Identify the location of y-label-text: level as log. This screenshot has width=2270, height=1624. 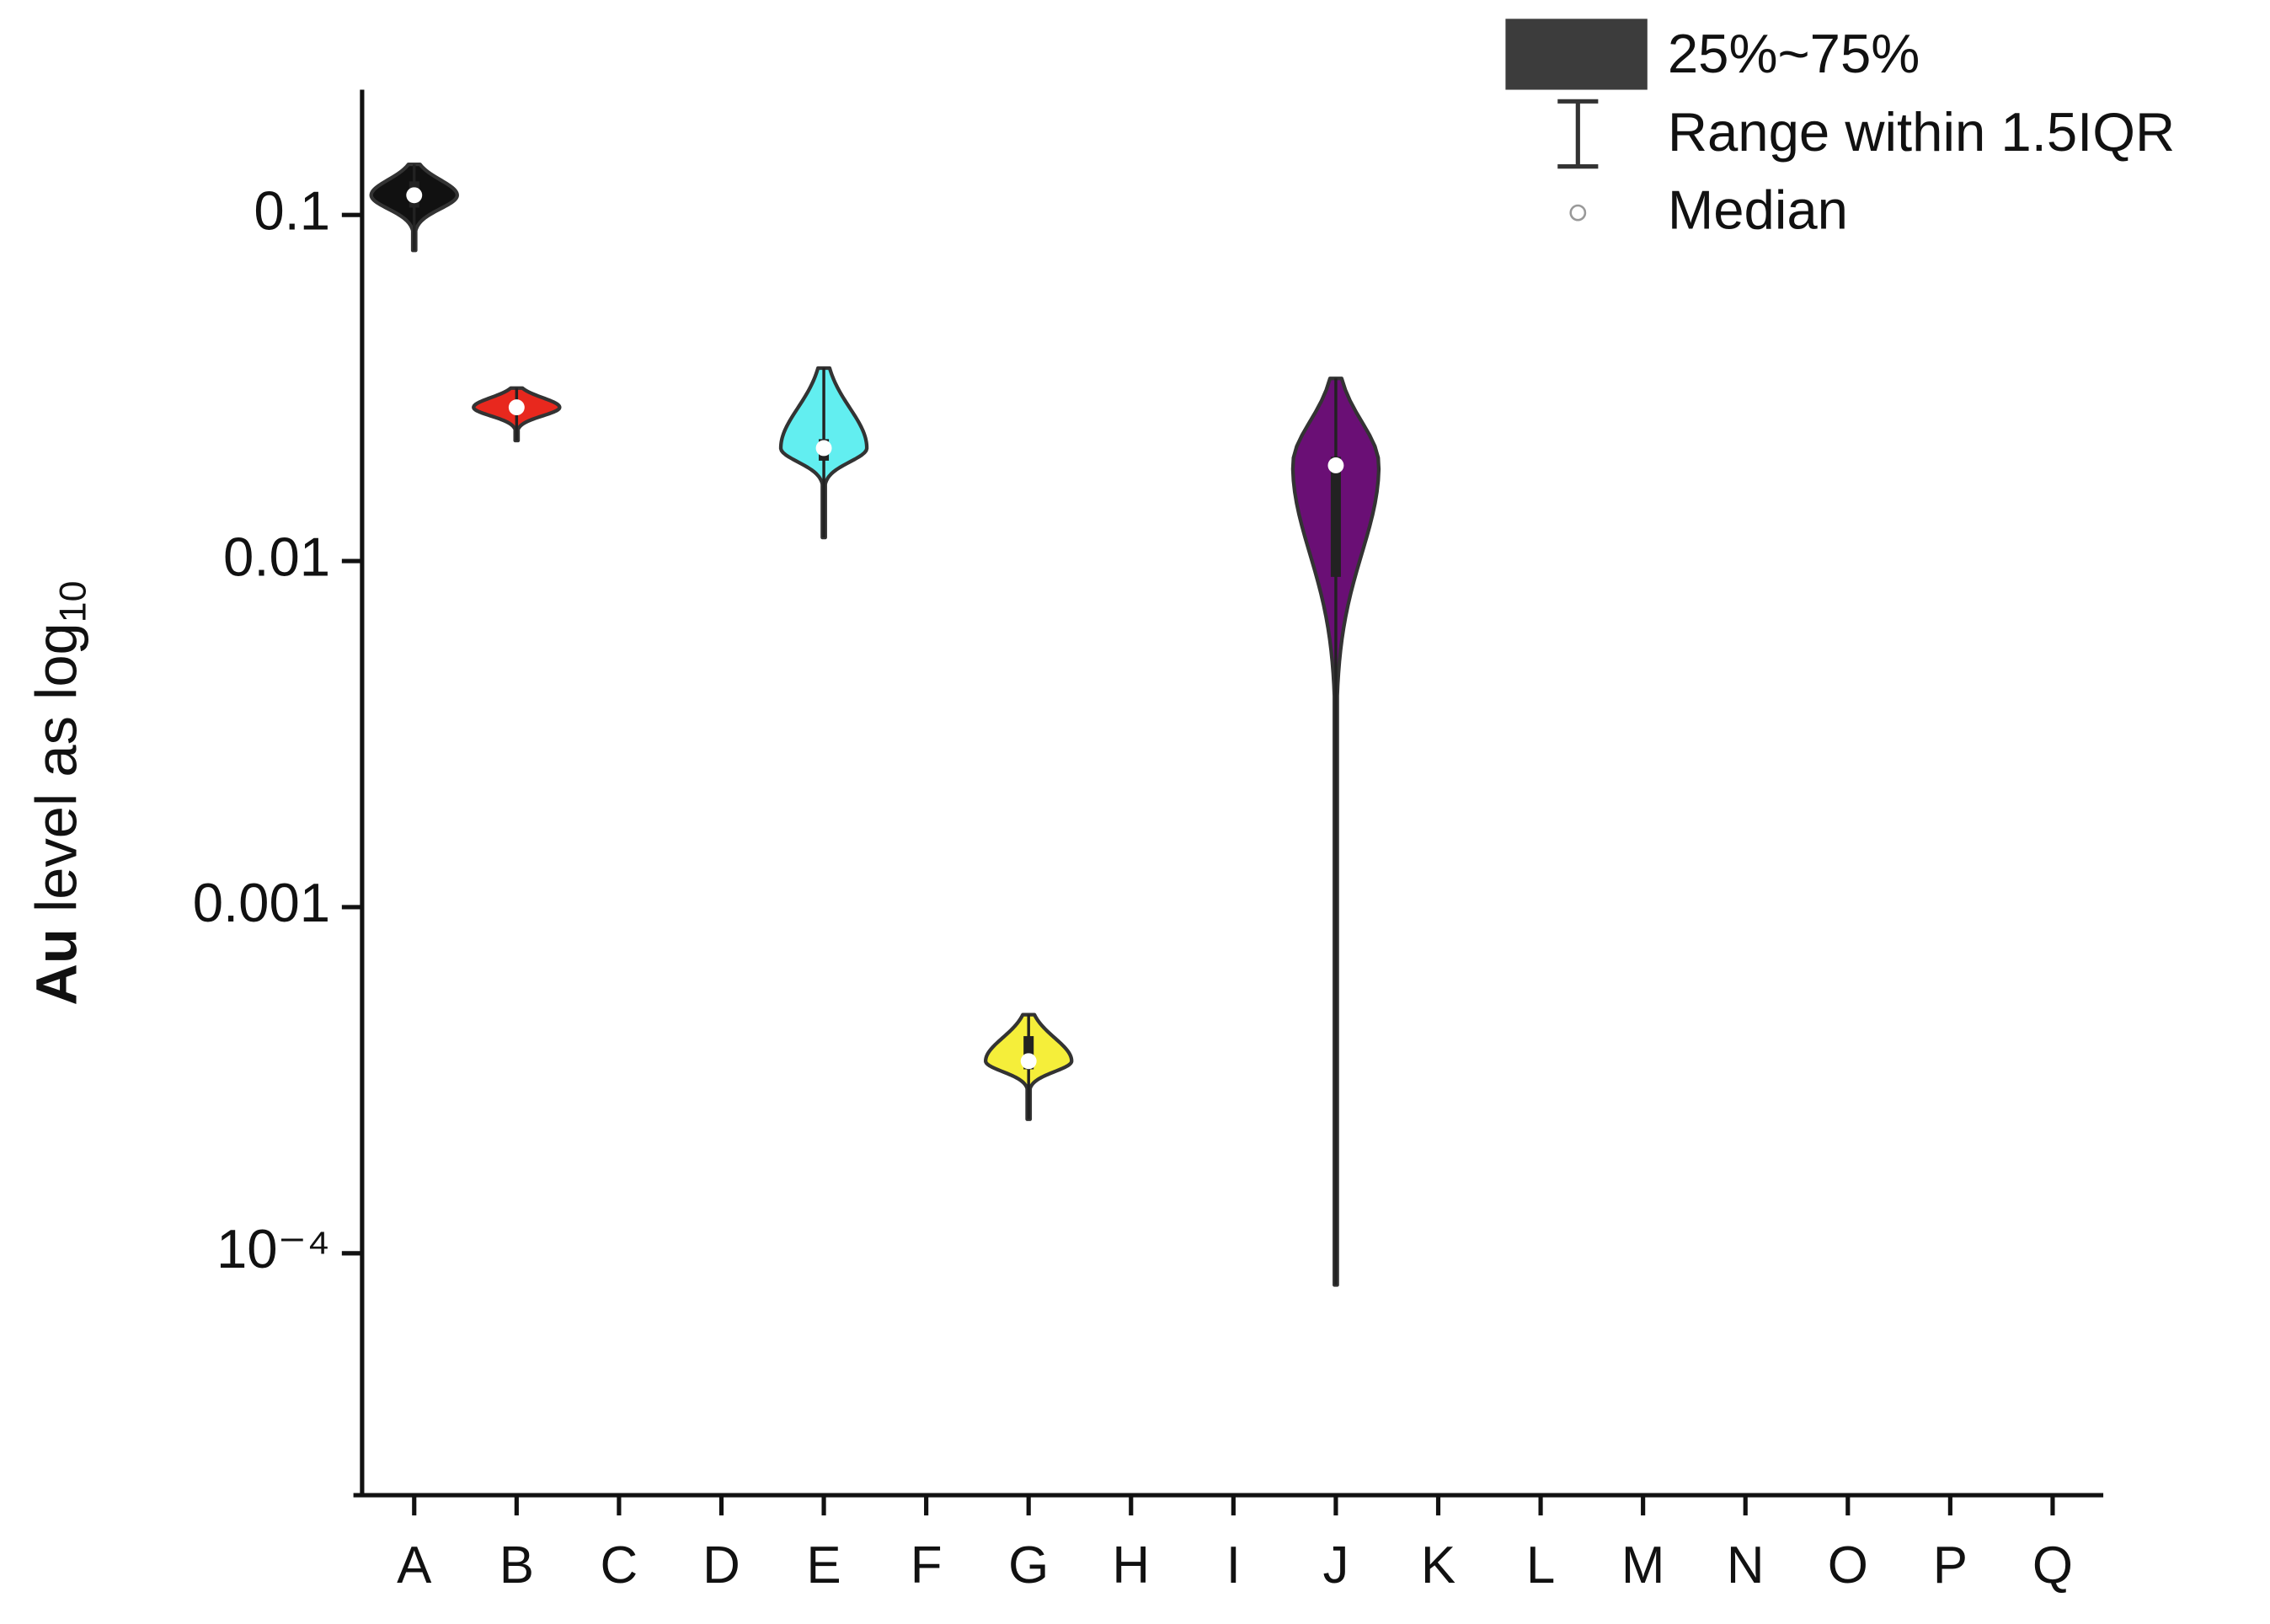
(57, 767).